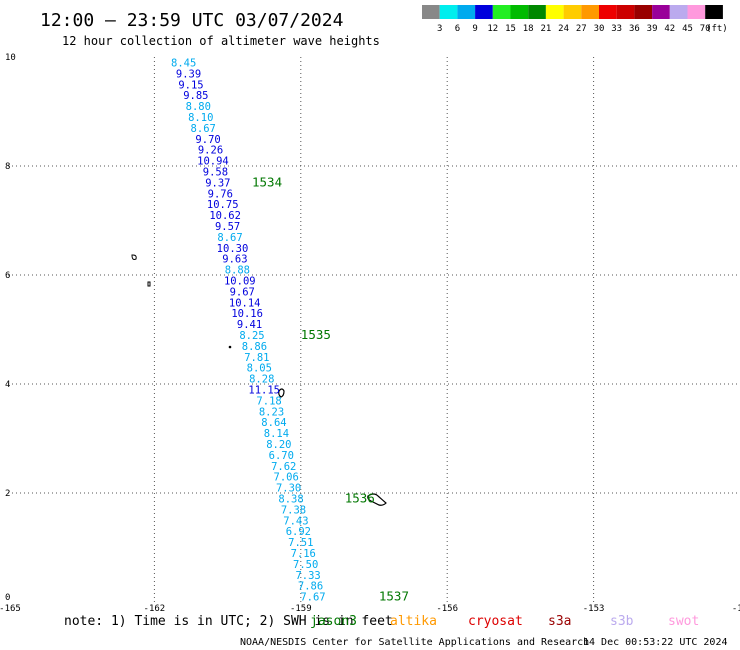 This screenshot has width=740, height=650. I want to click on wave-height-value: 8.23, so click(271, 412).